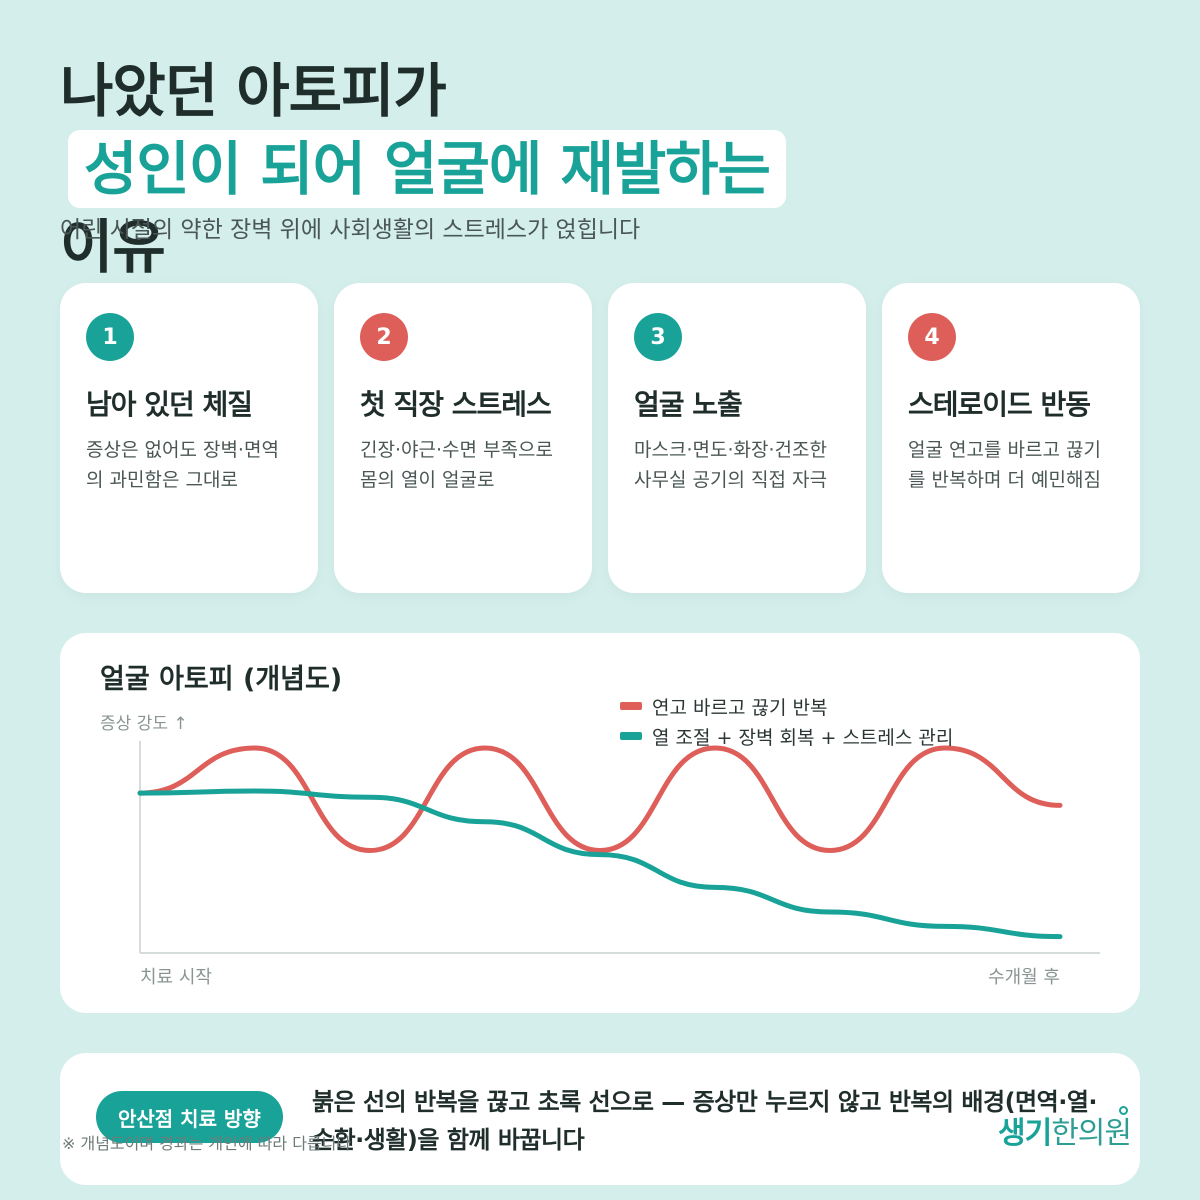 The width and height of the screenshot is (1200, 1200). What do you see at coordinates (730, 465) in the screenshot?
I see `card-body: 마스크·면도·화장·건조한 사무실 공기의 직접 자극` at bounding box center [730, 465].